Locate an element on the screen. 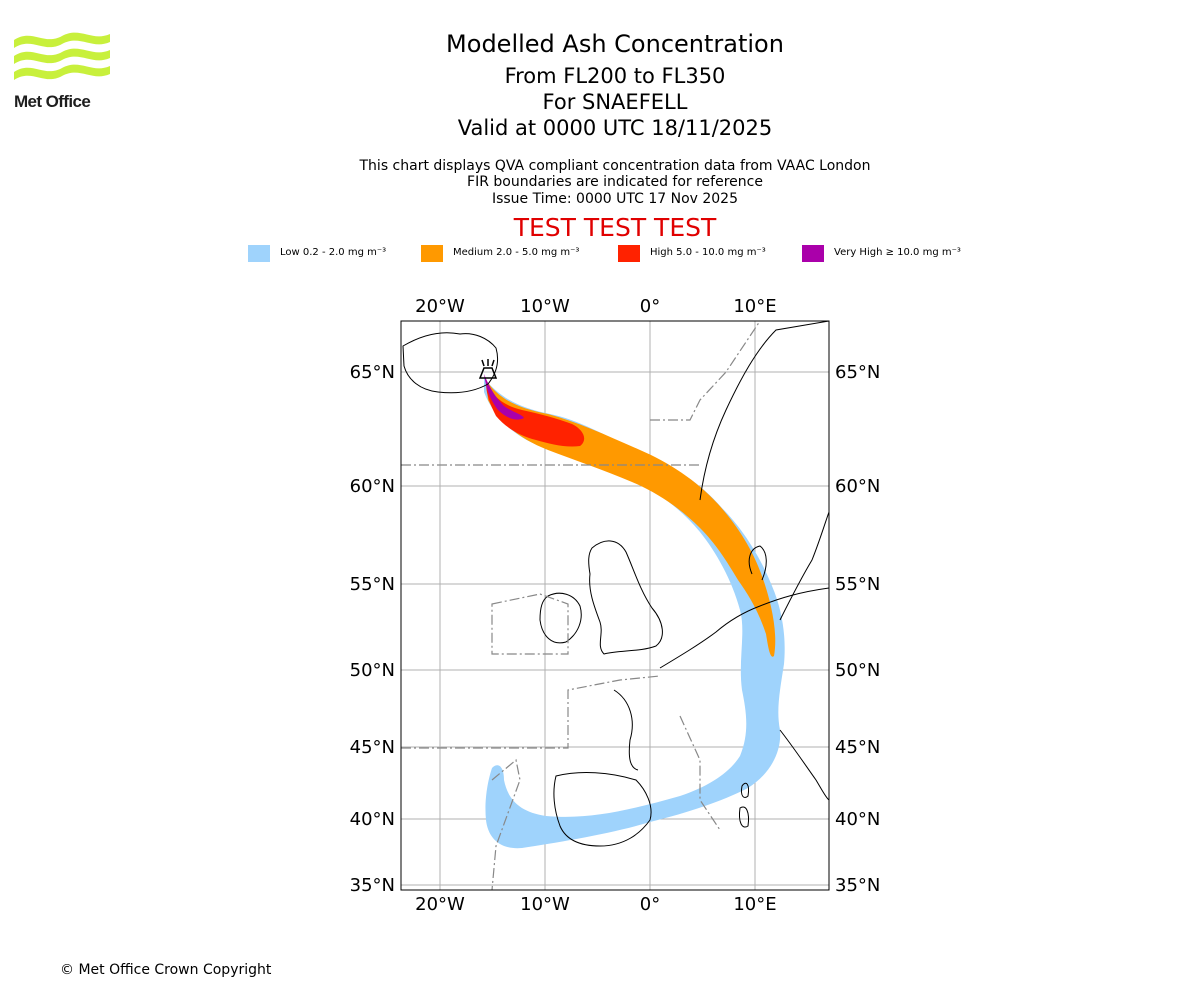  coast-iceland is located at coordinates (450, 363).